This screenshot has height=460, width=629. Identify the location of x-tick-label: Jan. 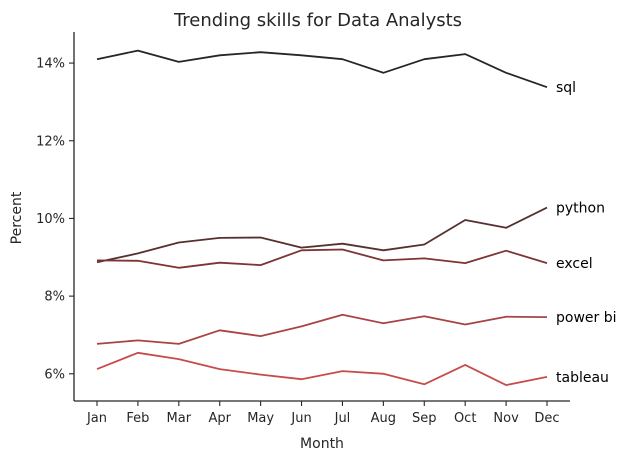
(96, 418).